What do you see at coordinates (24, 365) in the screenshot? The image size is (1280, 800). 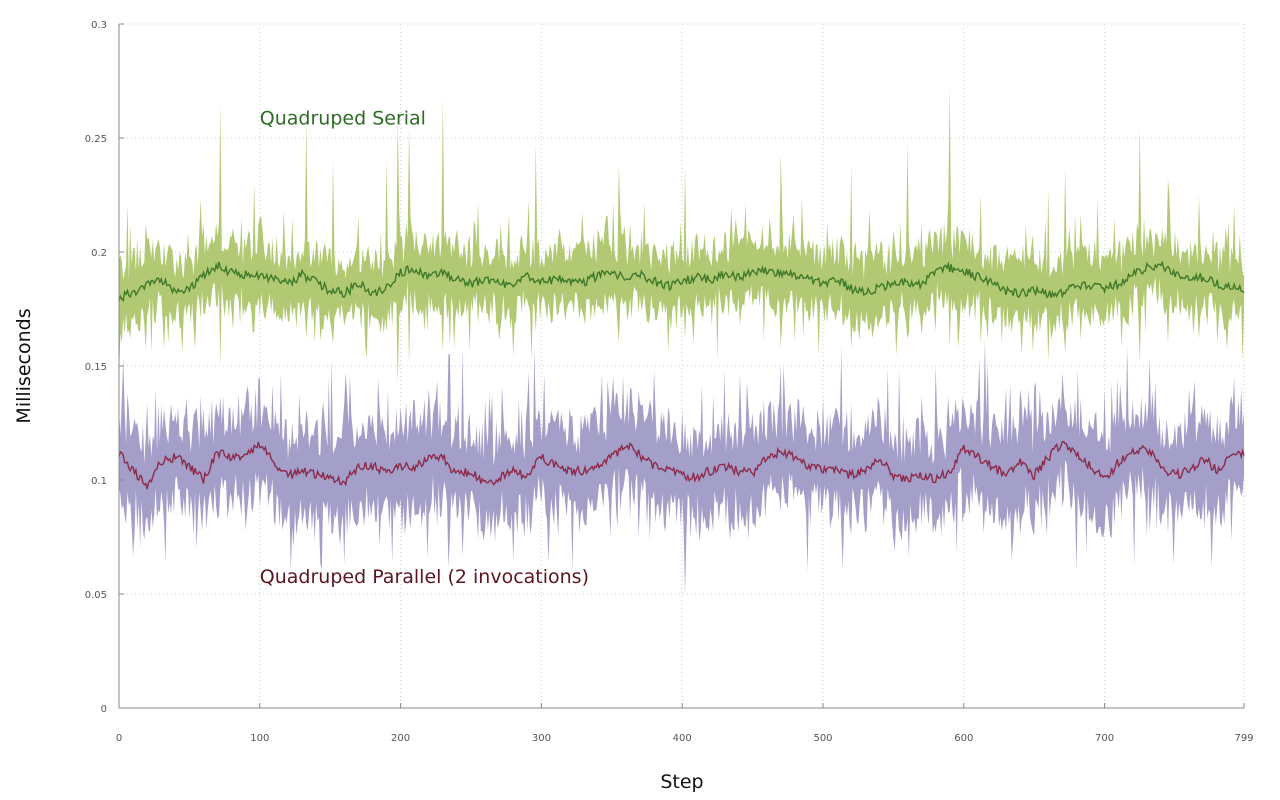 I see `y-axis-title: Milliseconds` at bounding box center [24, 365].